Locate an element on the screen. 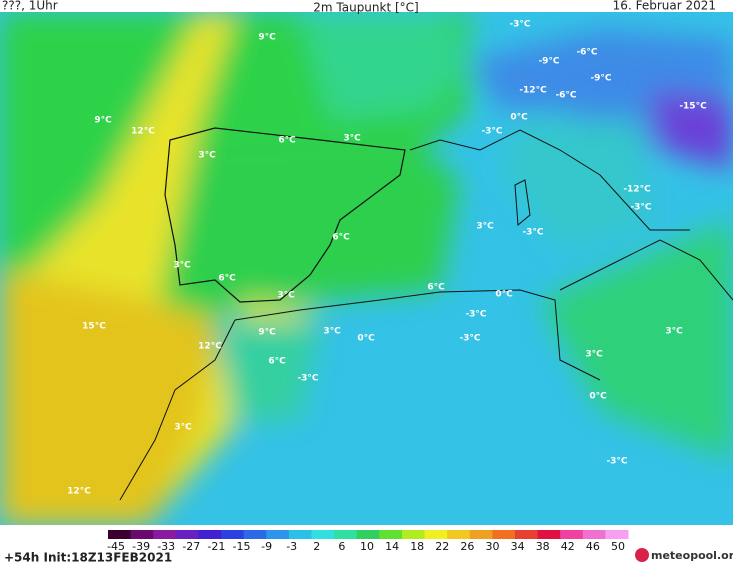 Image resolution: width=733 pixels, height=570 pixels. colorbar-tick-label: 42 is located at coordinates (568, 546).